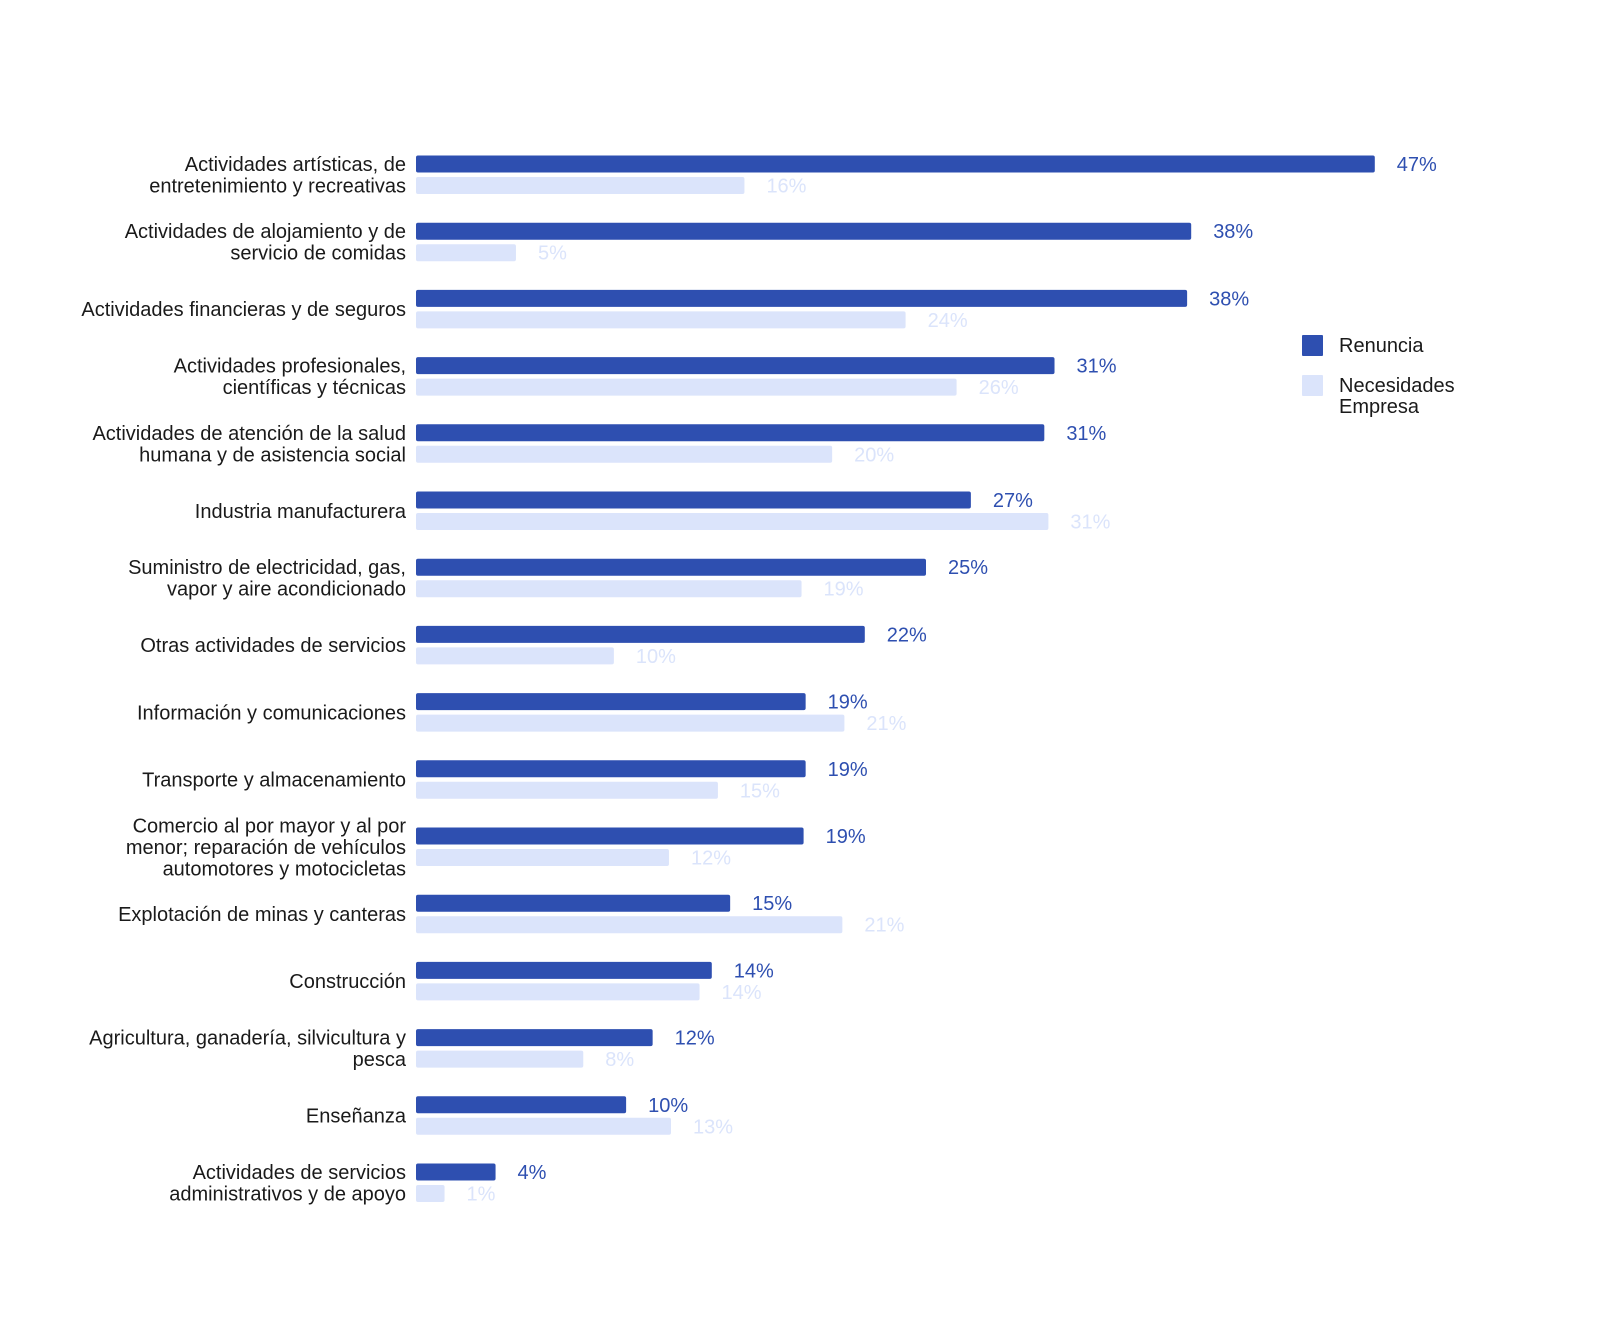  Describe the element at coordinates (287, 1195) in the screenshot. I see `category-label-line: administrativos y de apoyo` at that location.